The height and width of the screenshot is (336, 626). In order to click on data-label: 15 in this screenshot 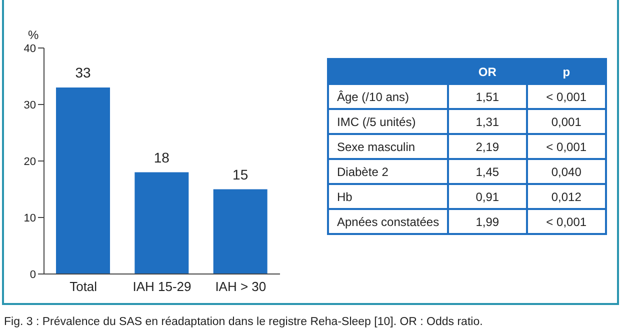, I will do `click(240, 174)`.